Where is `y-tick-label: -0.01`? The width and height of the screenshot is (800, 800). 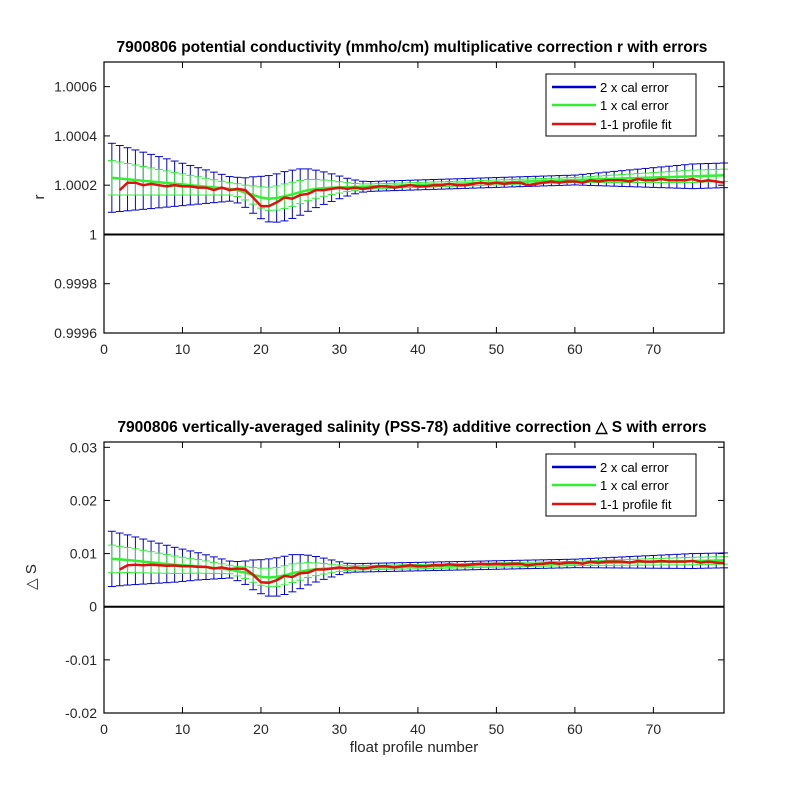
y-tick-label: -0.01 is located at coordinates (81, 660).